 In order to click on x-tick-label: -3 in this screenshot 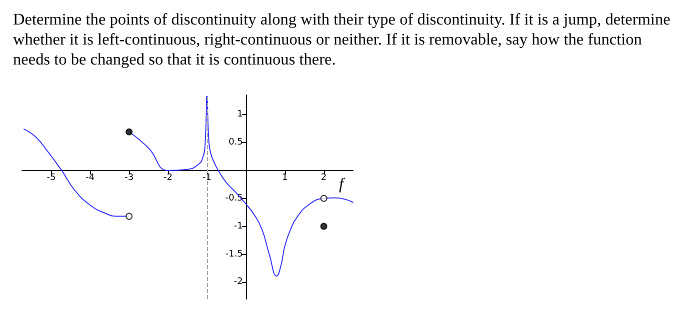, I will do `click(129, 177)`.